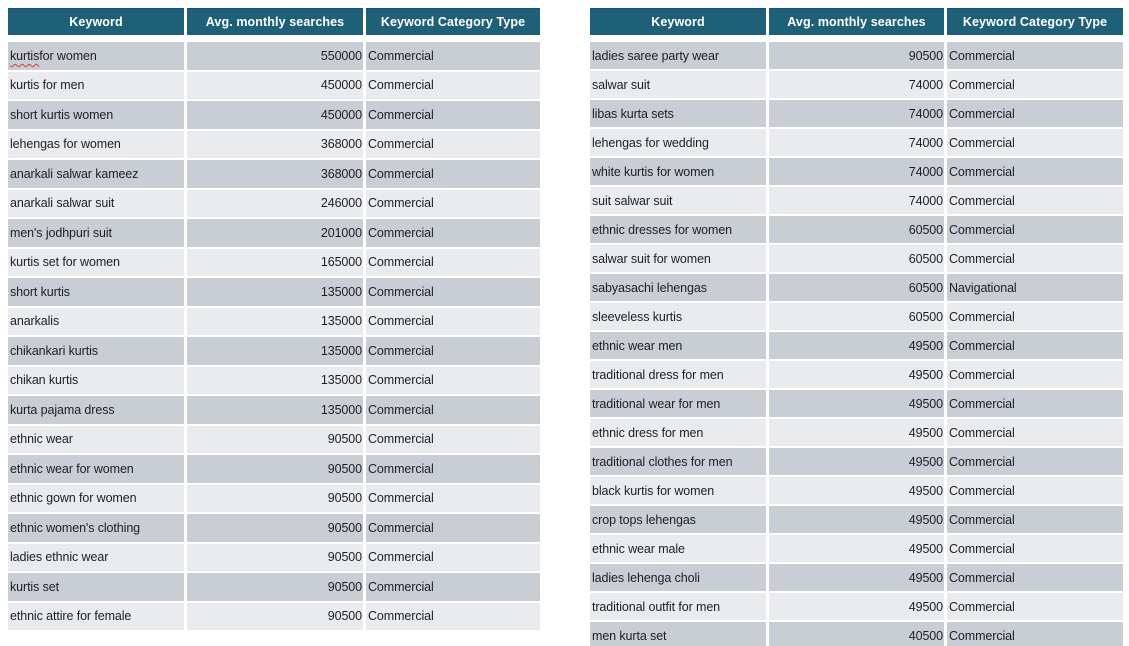  Describe the element at coordinates (96, 469) in the screenshot. I see `keyword-cell: ethnic wear for women` at that location.